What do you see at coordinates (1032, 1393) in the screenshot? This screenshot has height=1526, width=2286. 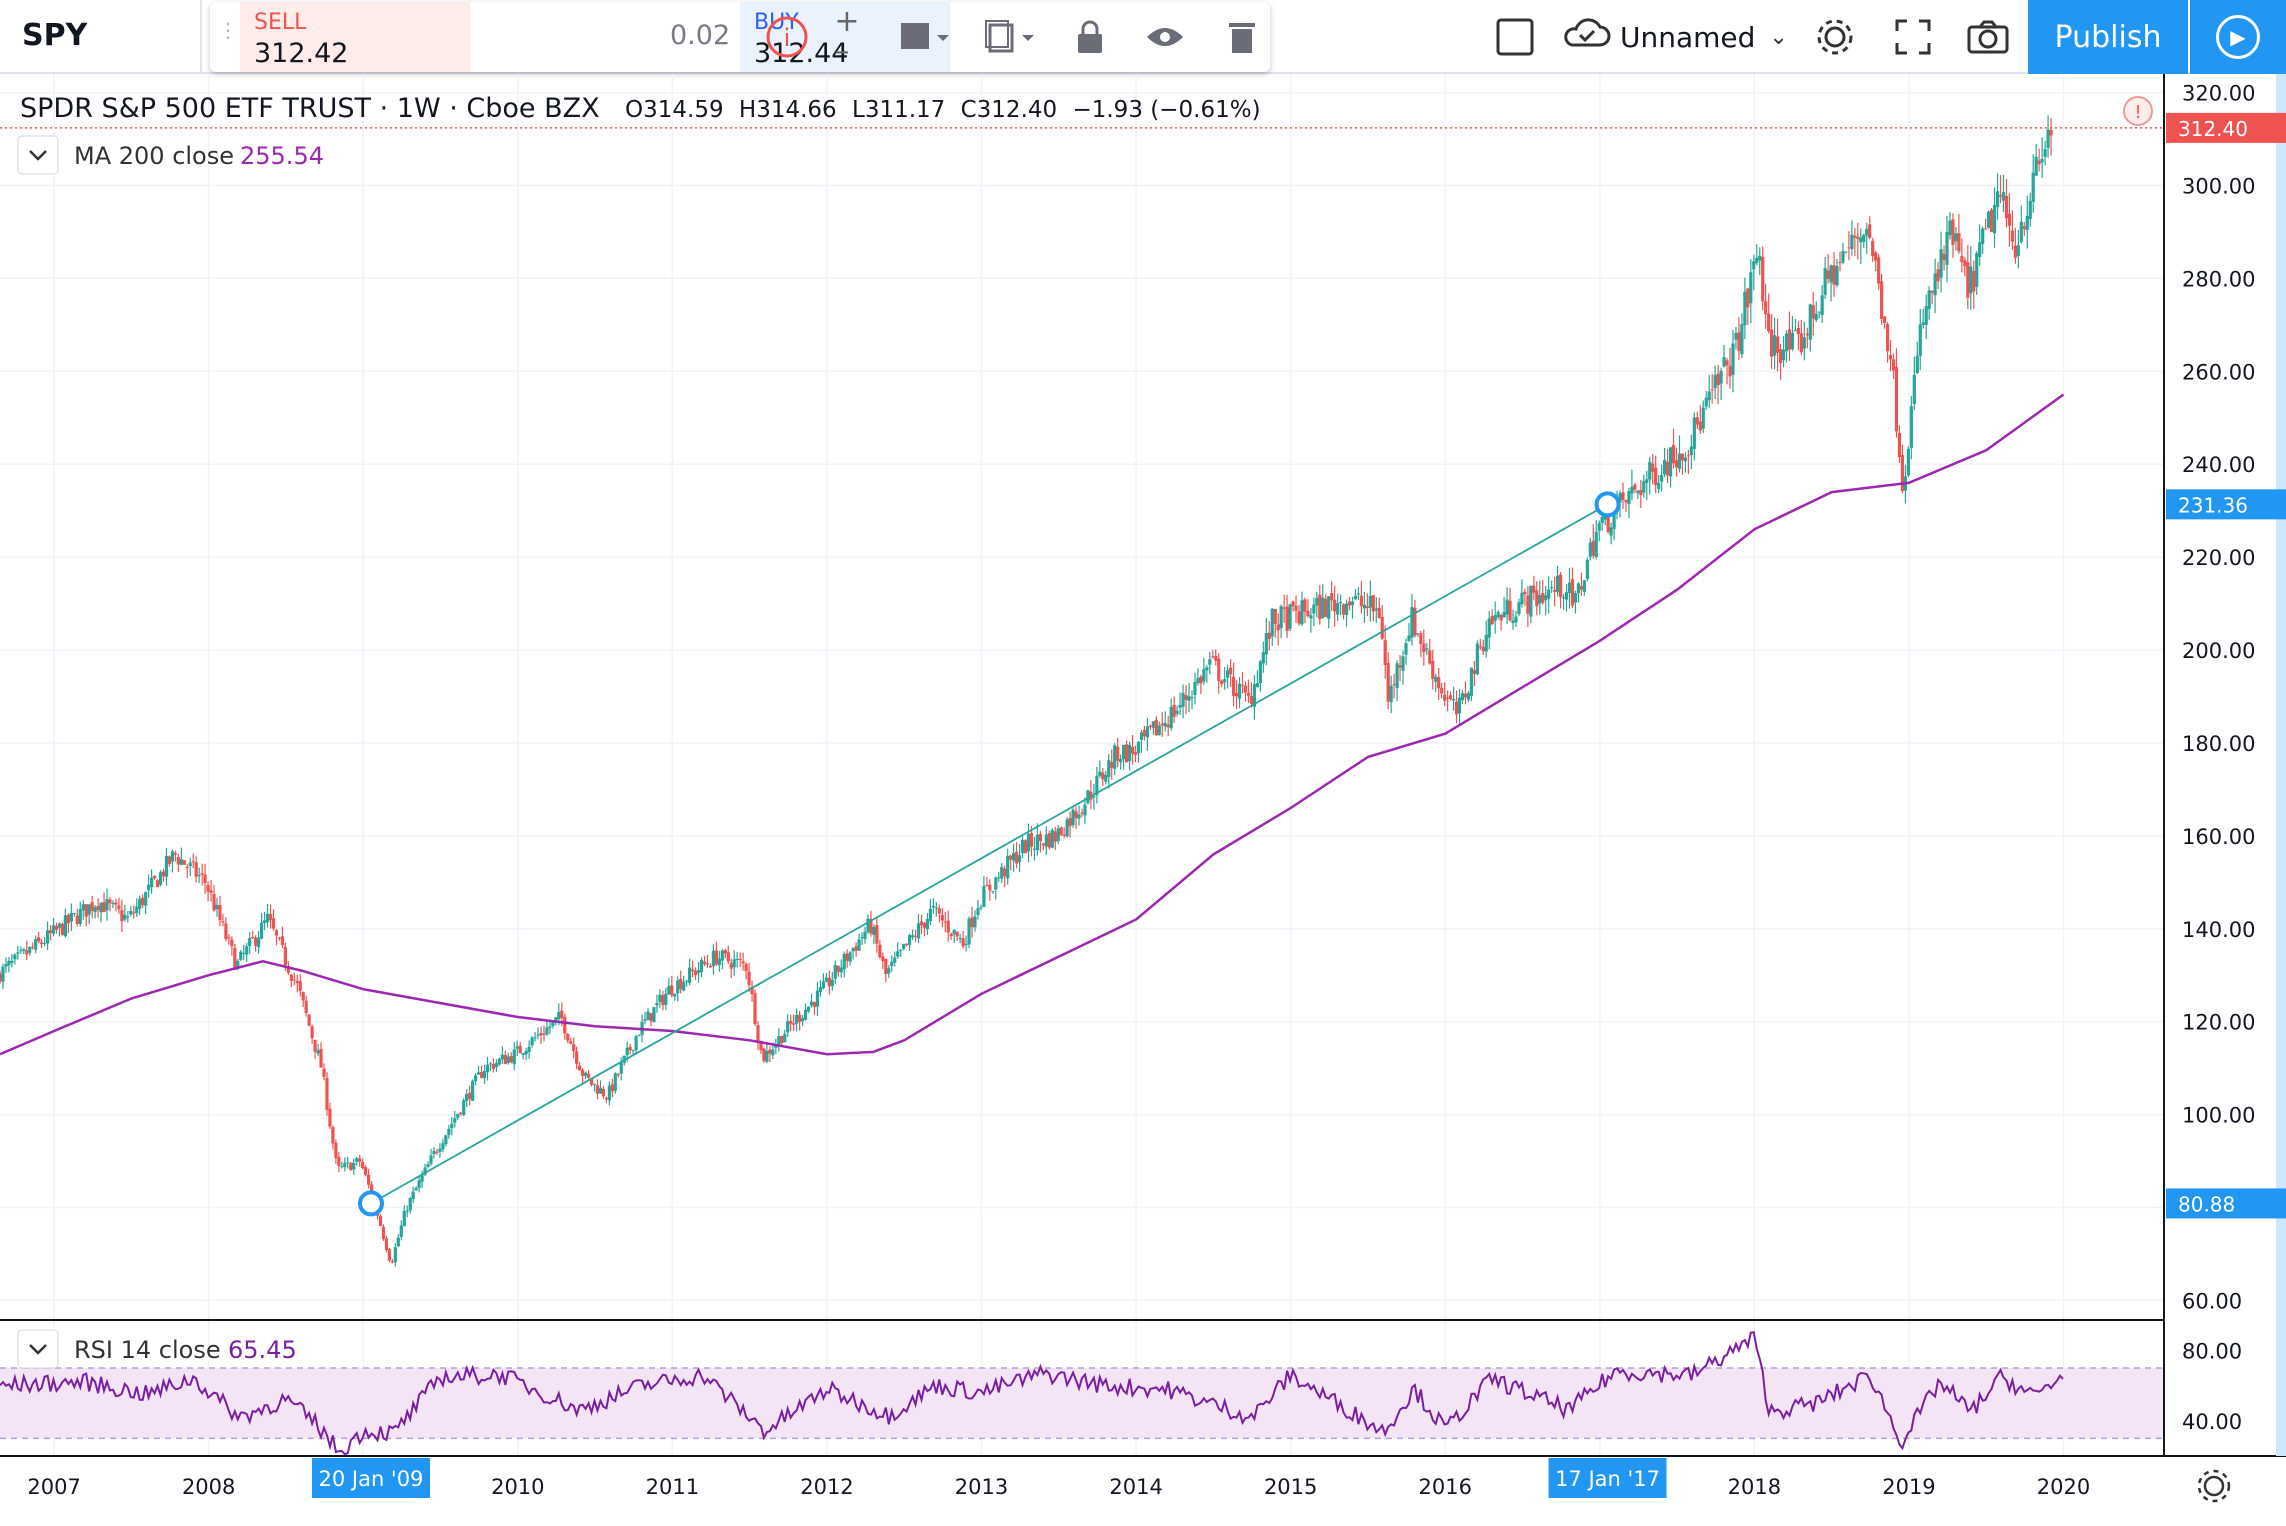 I see `rsi-line` at bounding box center [1032, 1393].